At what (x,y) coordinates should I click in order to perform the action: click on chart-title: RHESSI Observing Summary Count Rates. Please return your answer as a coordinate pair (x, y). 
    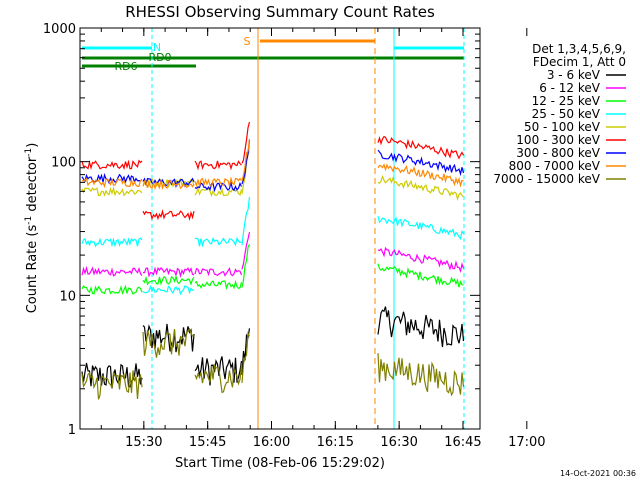
    Looking at the image, I should click on (280, 12).